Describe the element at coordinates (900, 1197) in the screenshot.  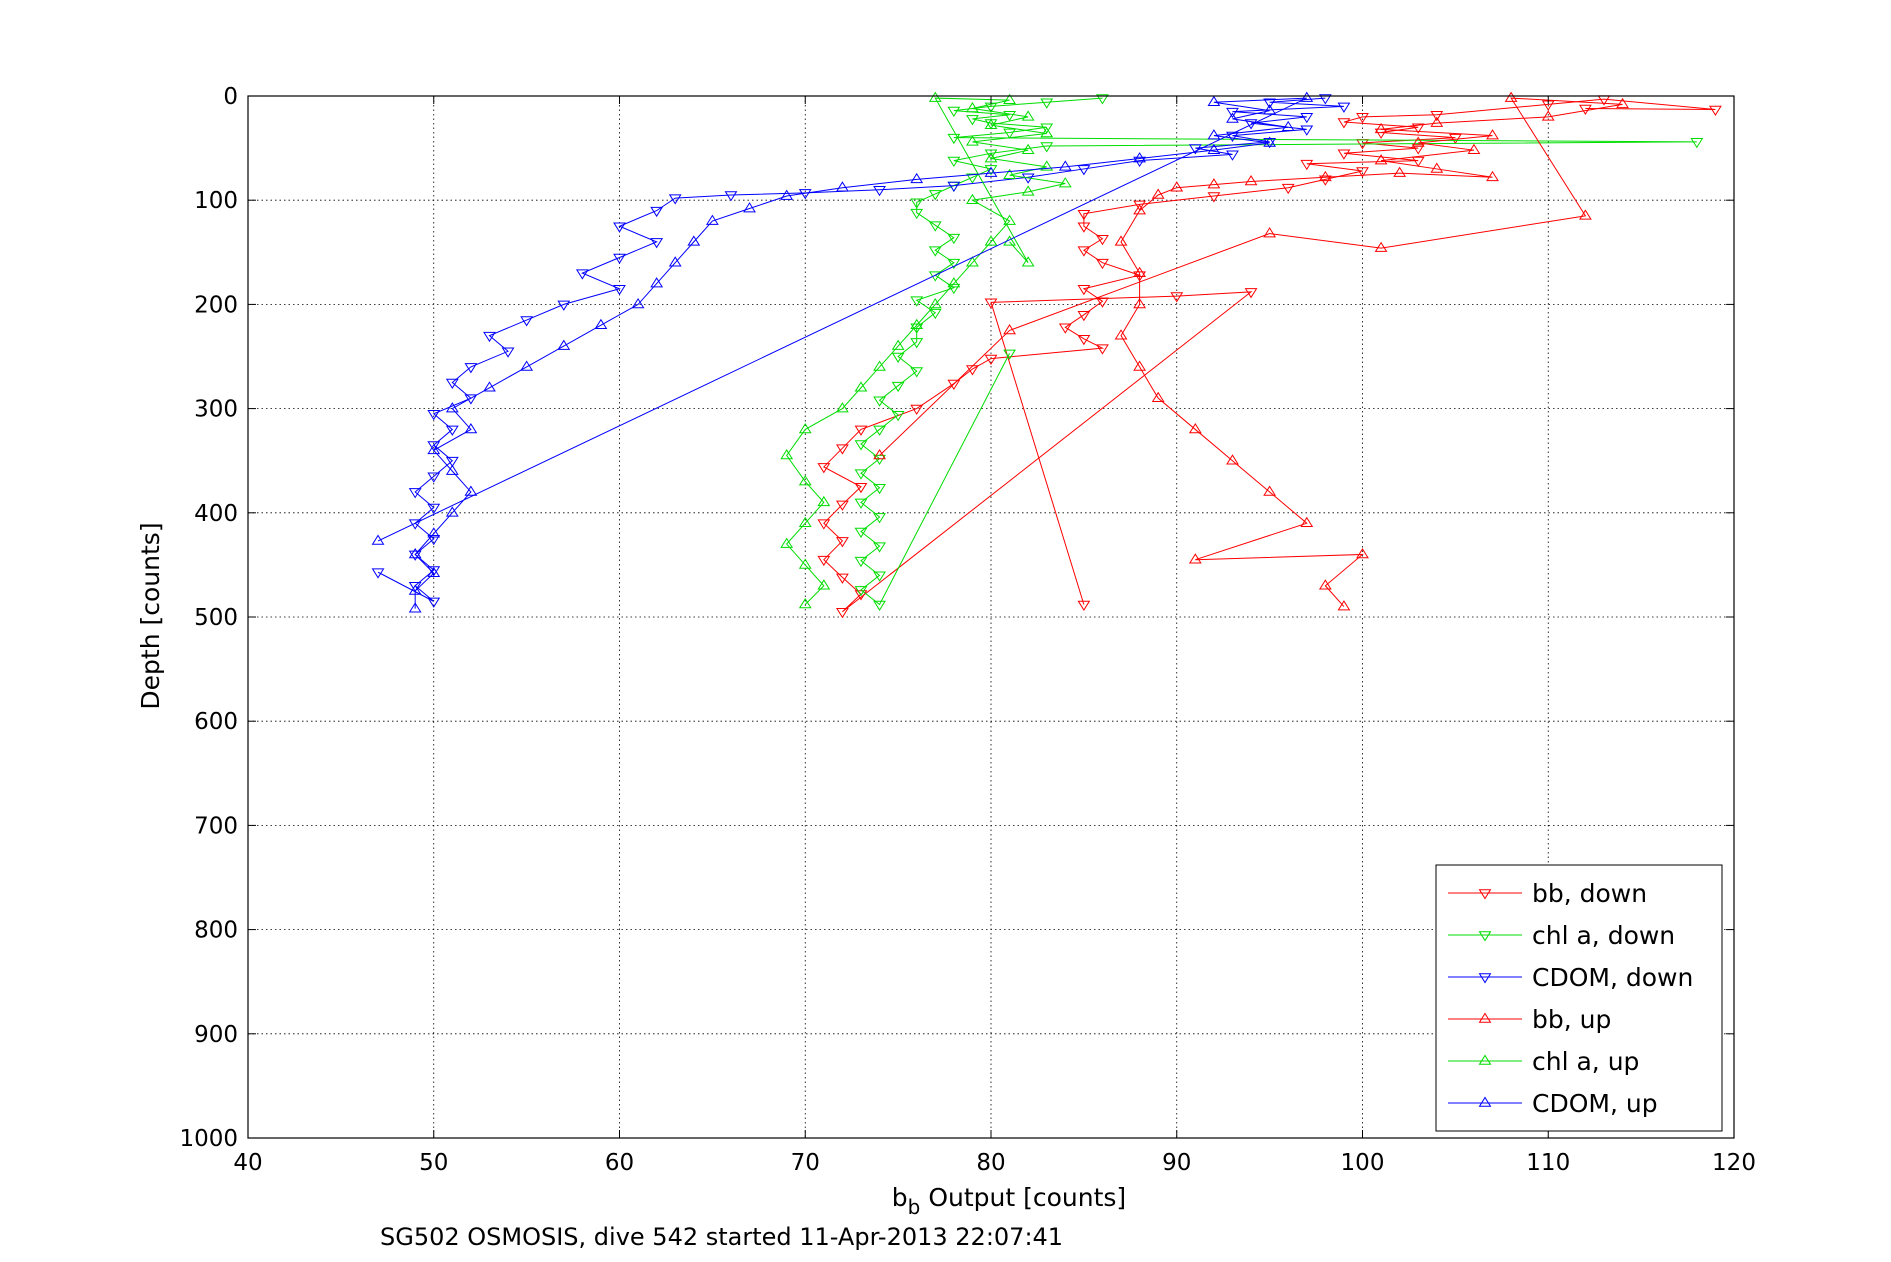
I see `x-axis-label-main: b` at that location.